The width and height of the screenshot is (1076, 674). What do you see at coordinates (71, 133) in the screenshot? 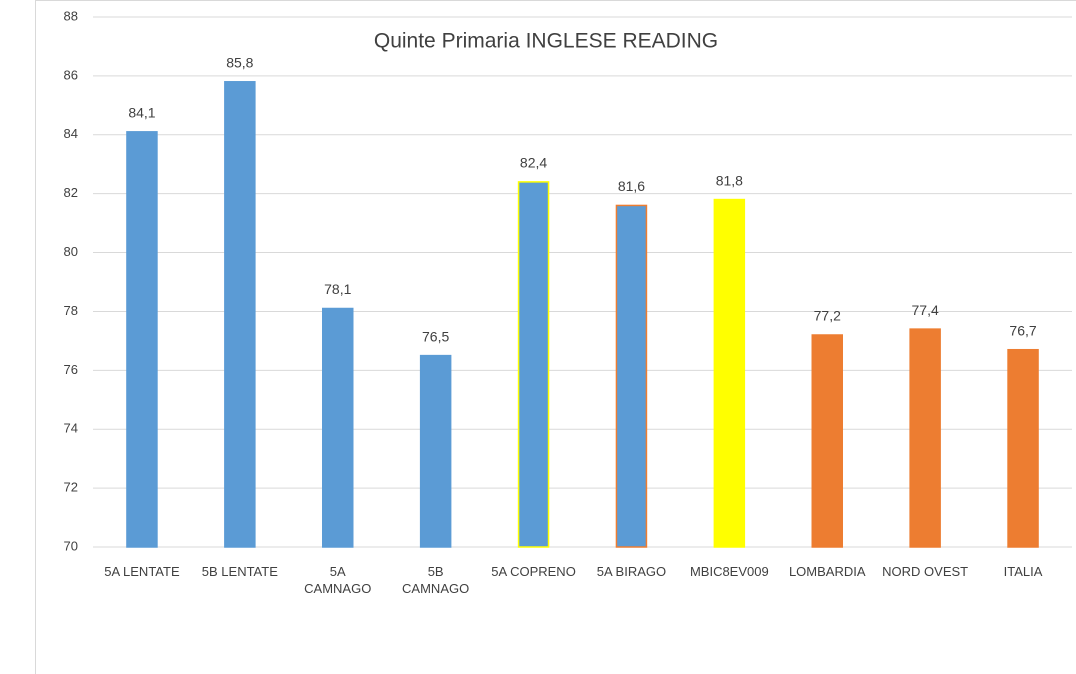
I see `y-tick-label: 84` at bounding box center [71, 133].